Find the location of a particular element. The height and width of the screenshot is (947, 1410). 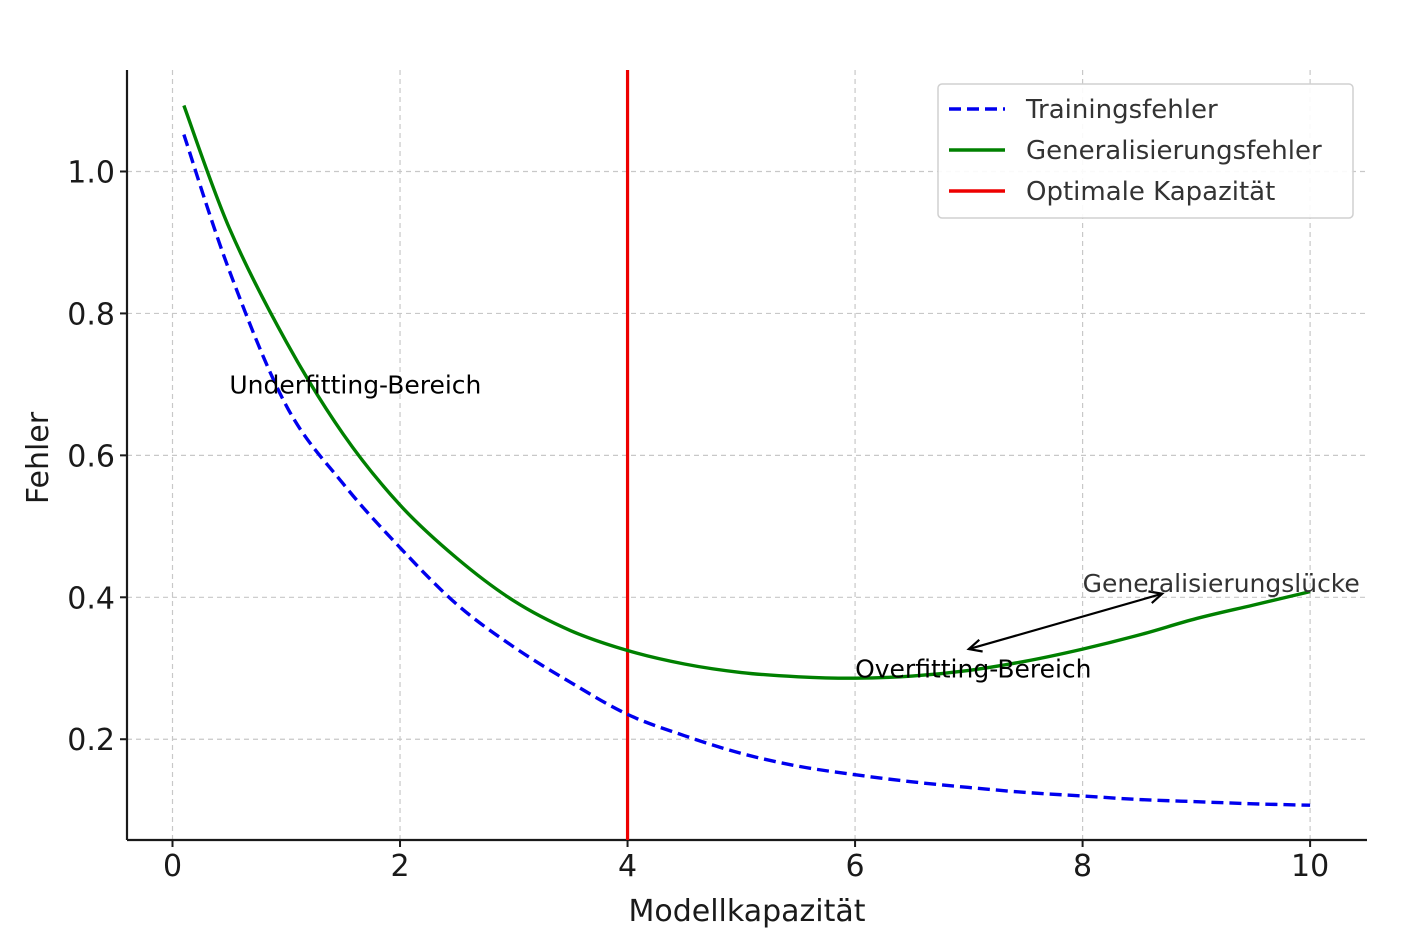

gap-arrow-head-start is located at coordinates (974, 645).